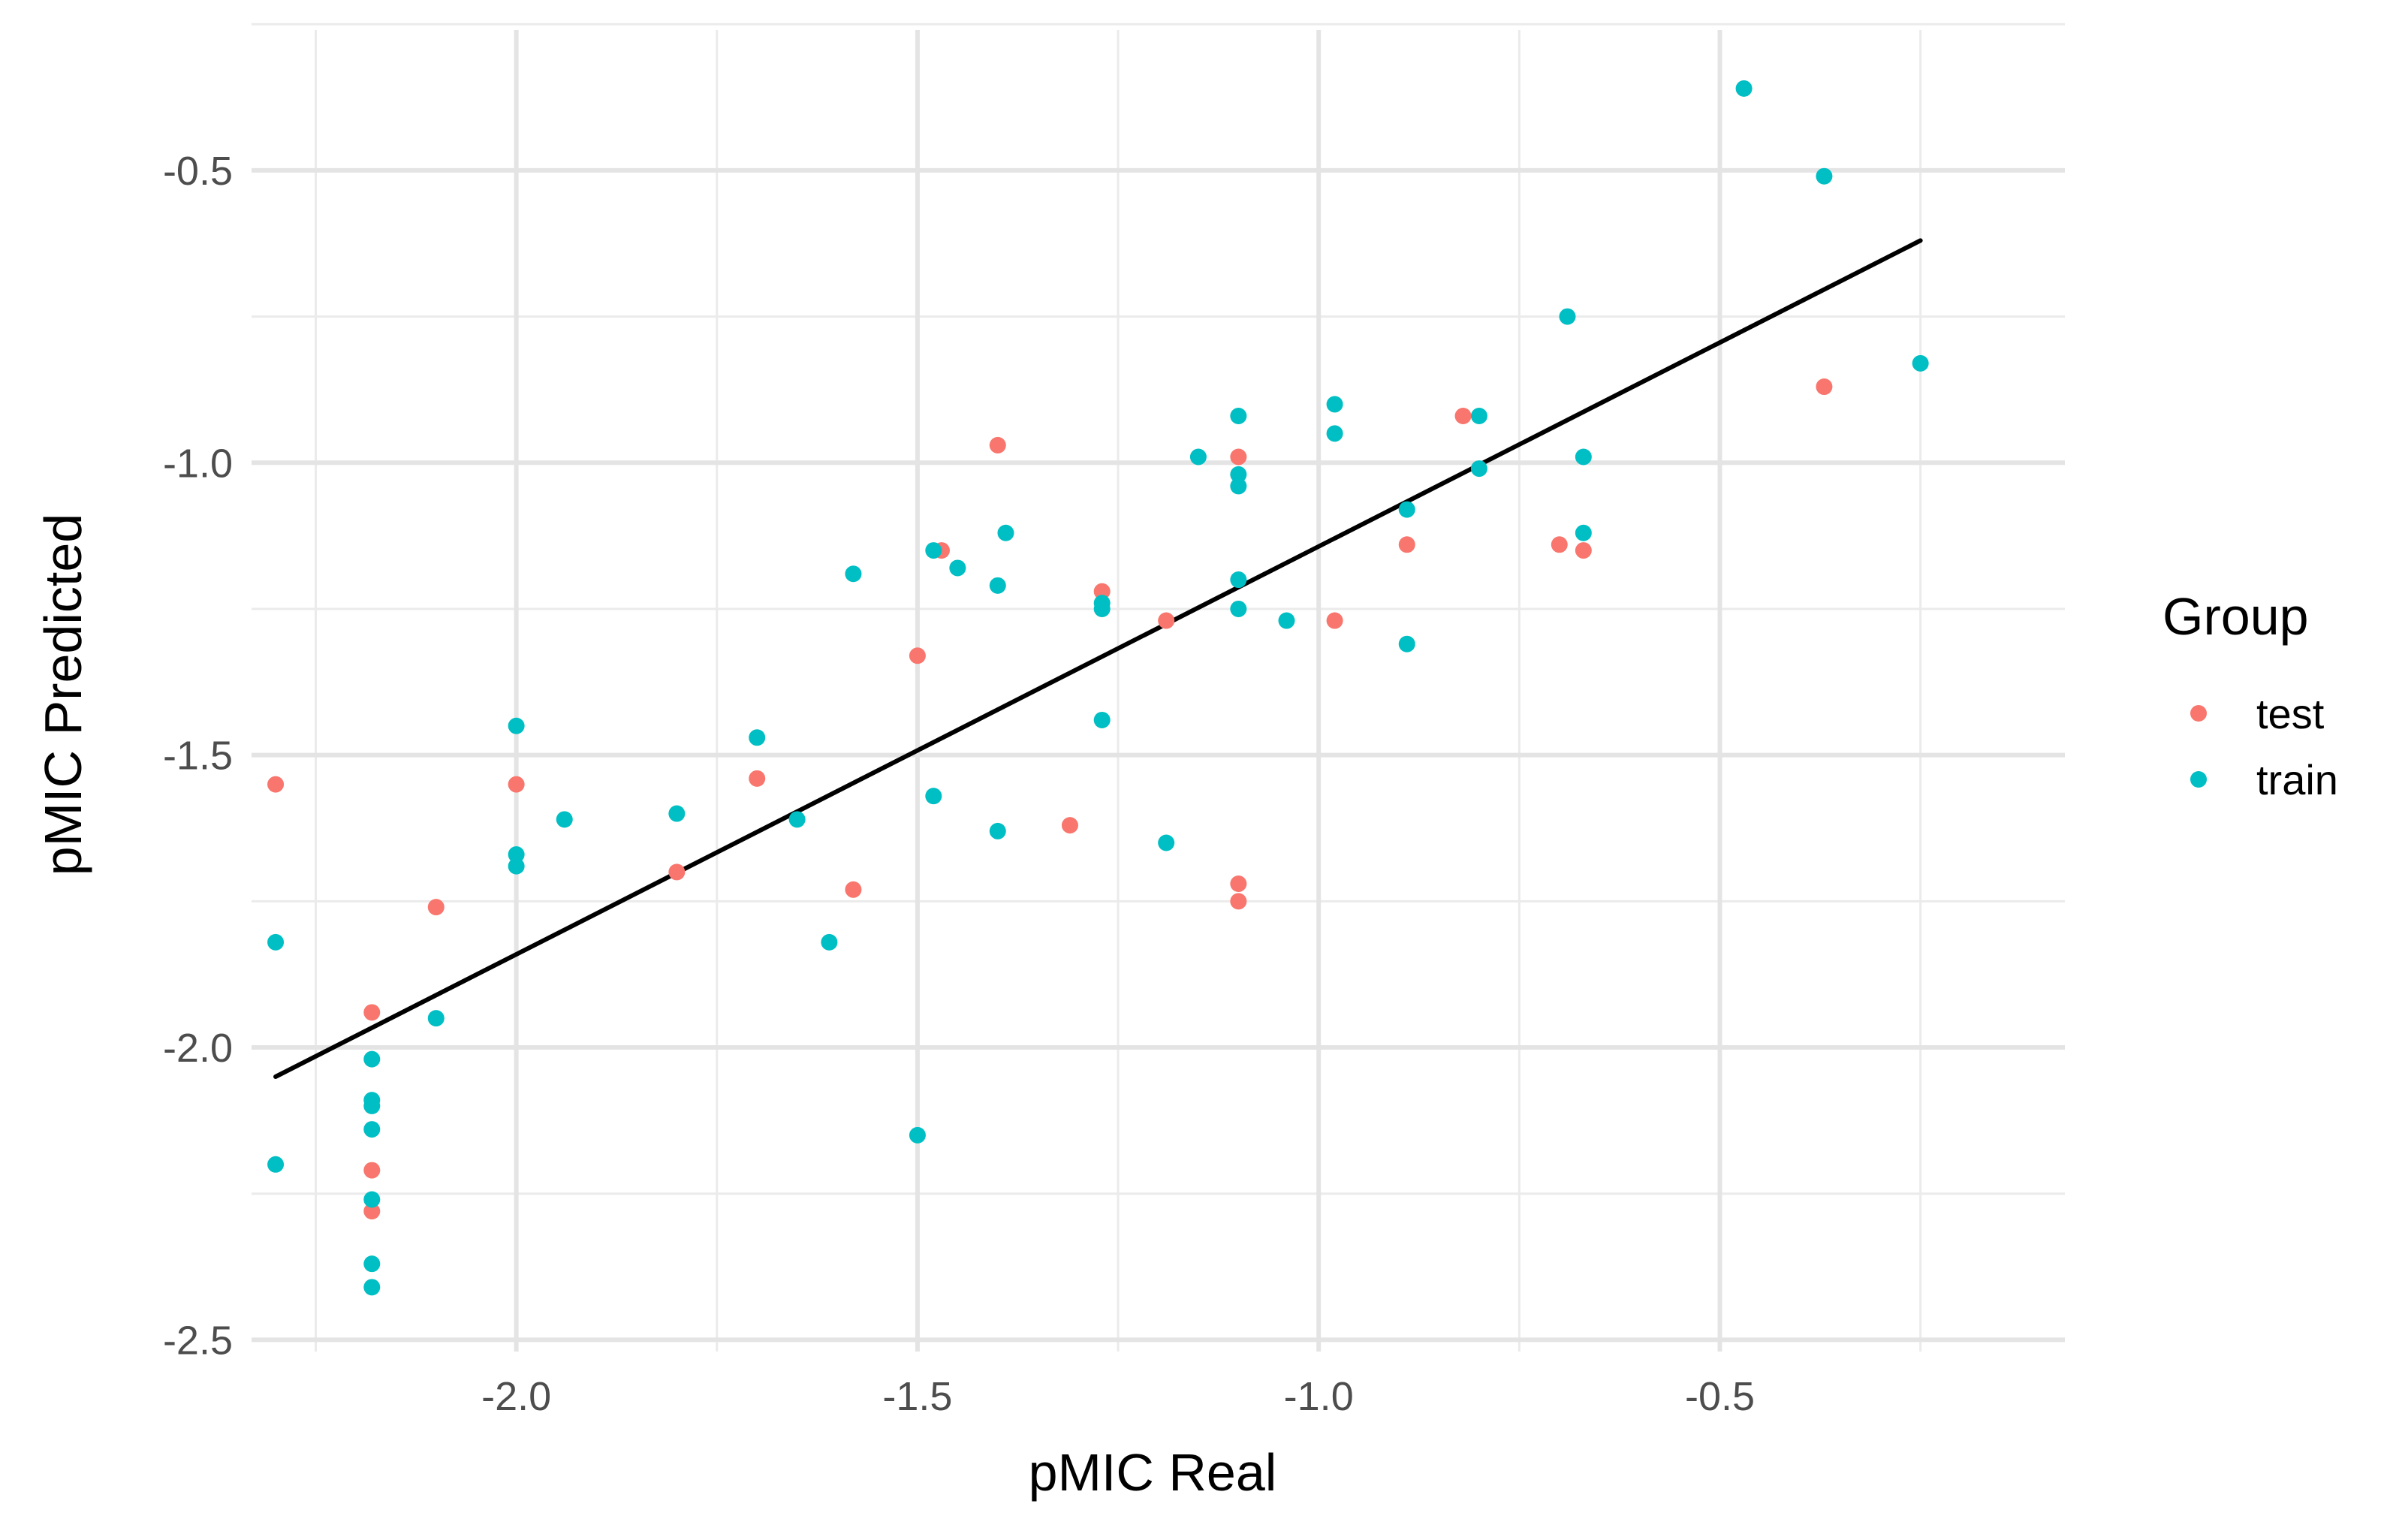 This screenshot has width=2384, height=1540. Describe the element at coordinates (1319, 1396) in the screenshot. I see `x-tick-label: -1.0` at that location.